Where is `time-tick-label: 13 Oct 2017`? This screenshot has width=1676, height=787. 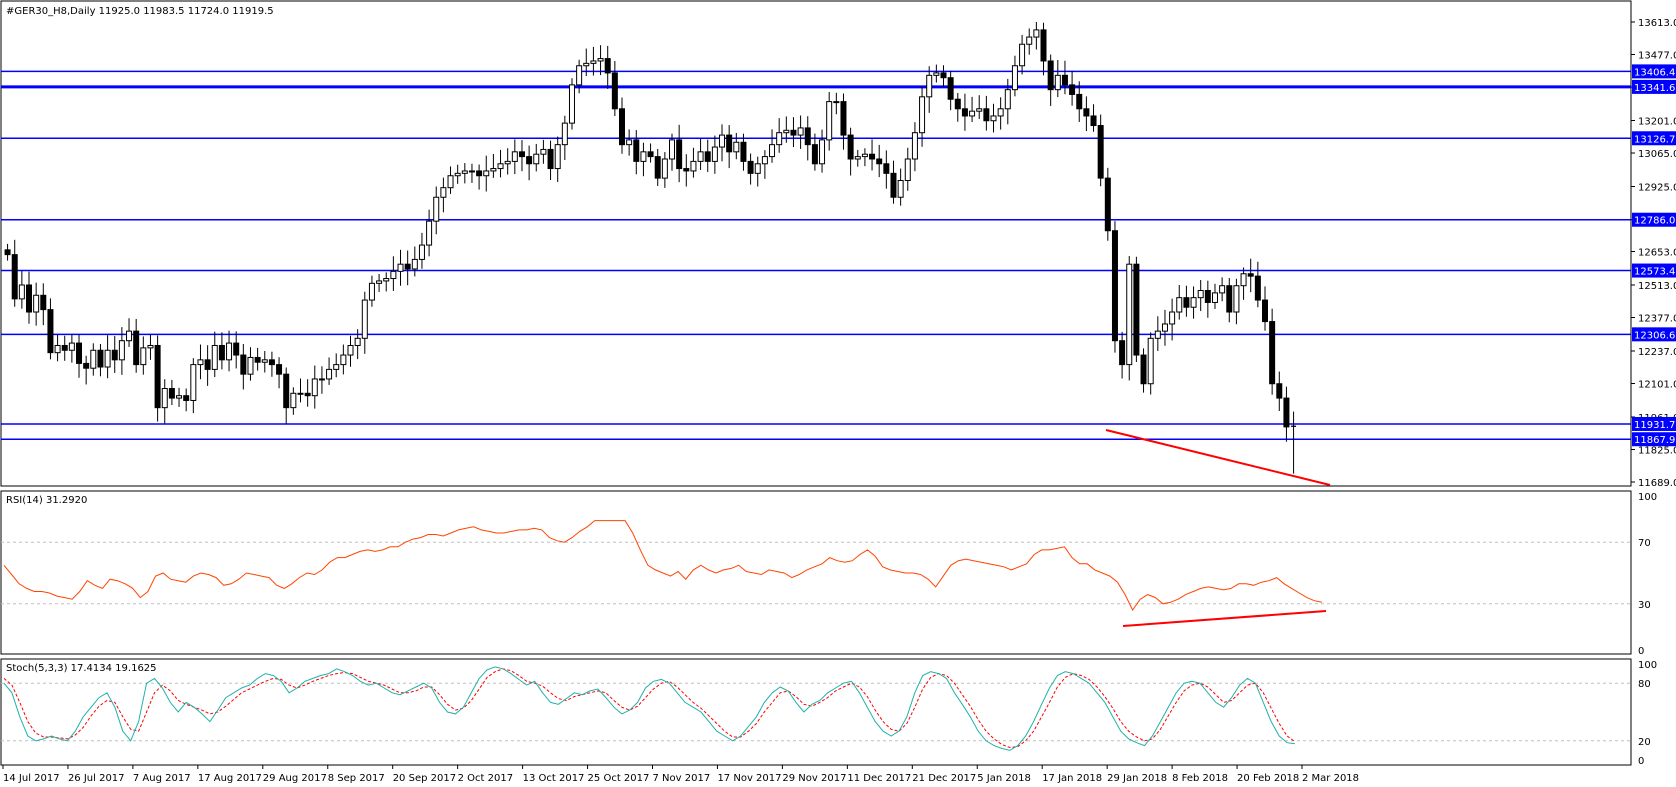 time-tick-label: 13 Oct 2017 is located at coordinates (554, 778).